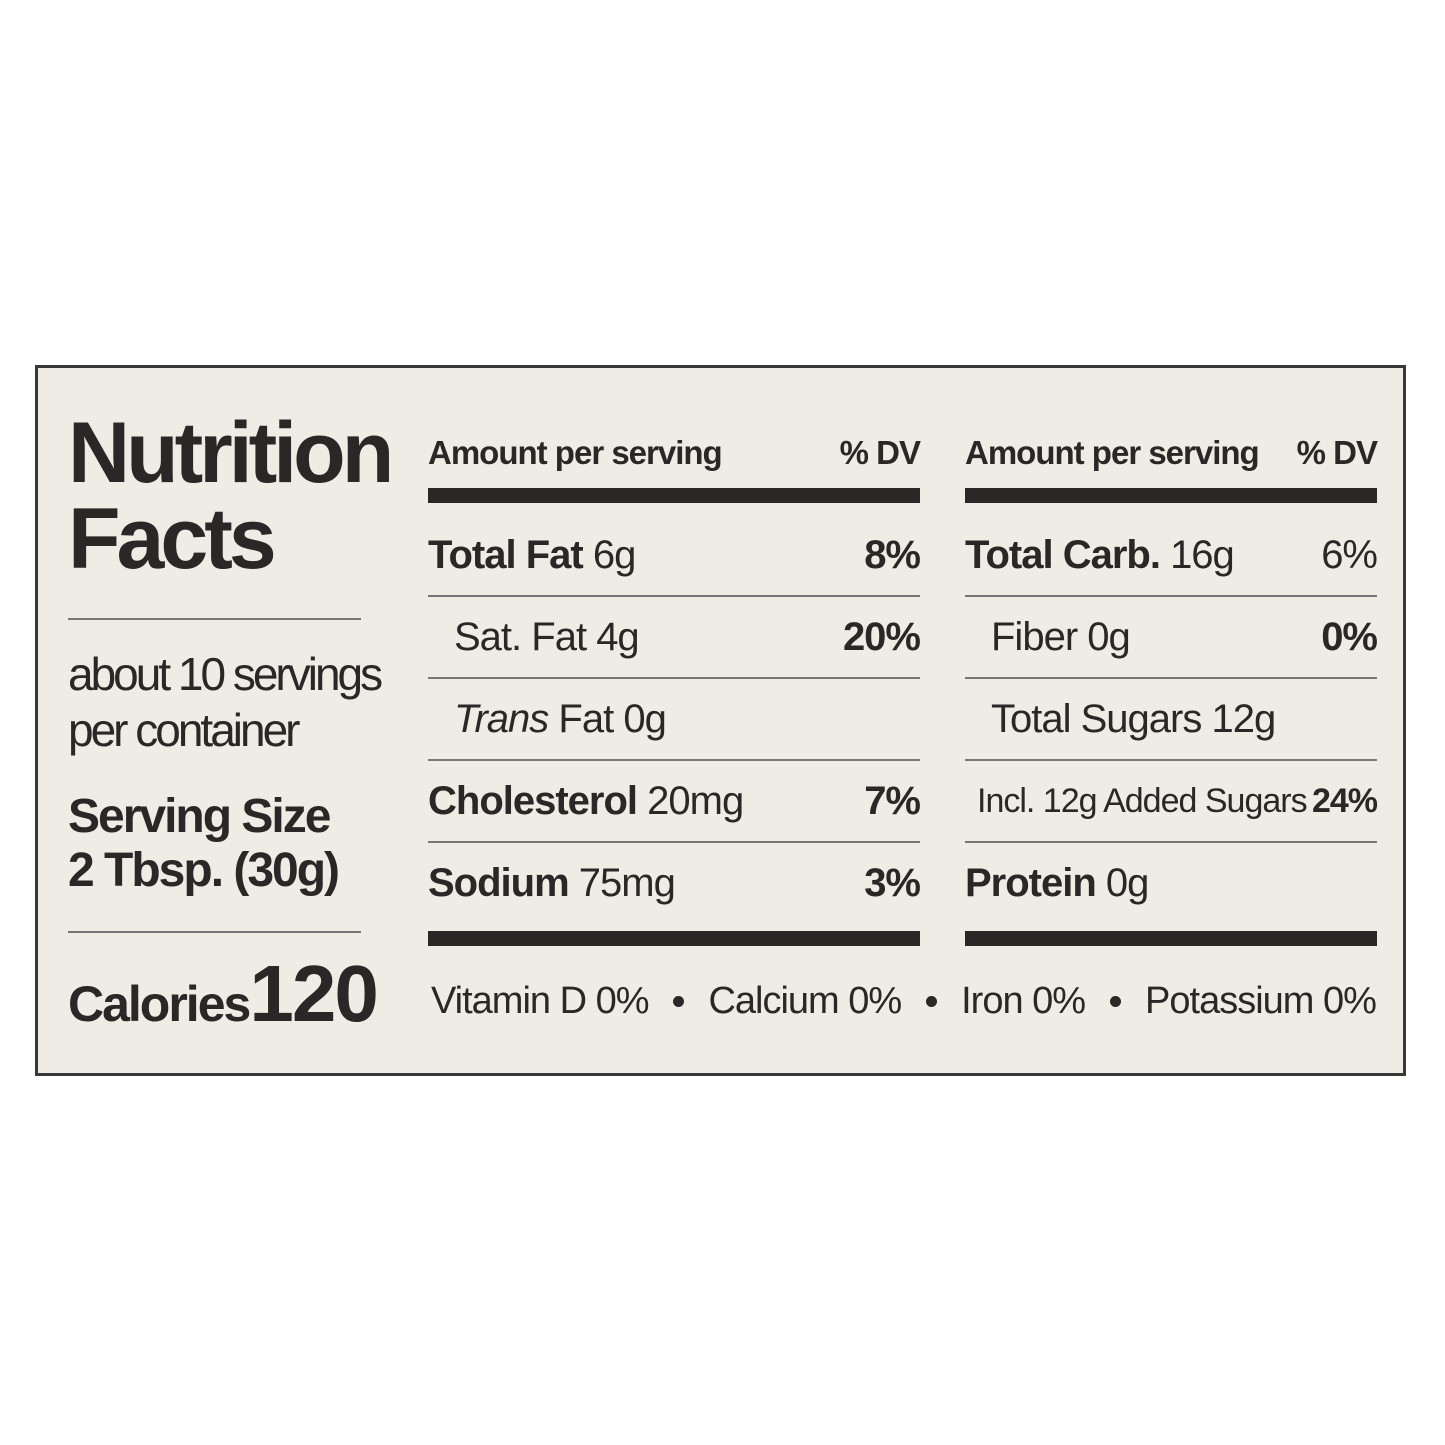  What do you see at coordinates (1063, 554) in the screenshot?
I see `nutrient: Total Carb.` at bounding box center [1063, 554].